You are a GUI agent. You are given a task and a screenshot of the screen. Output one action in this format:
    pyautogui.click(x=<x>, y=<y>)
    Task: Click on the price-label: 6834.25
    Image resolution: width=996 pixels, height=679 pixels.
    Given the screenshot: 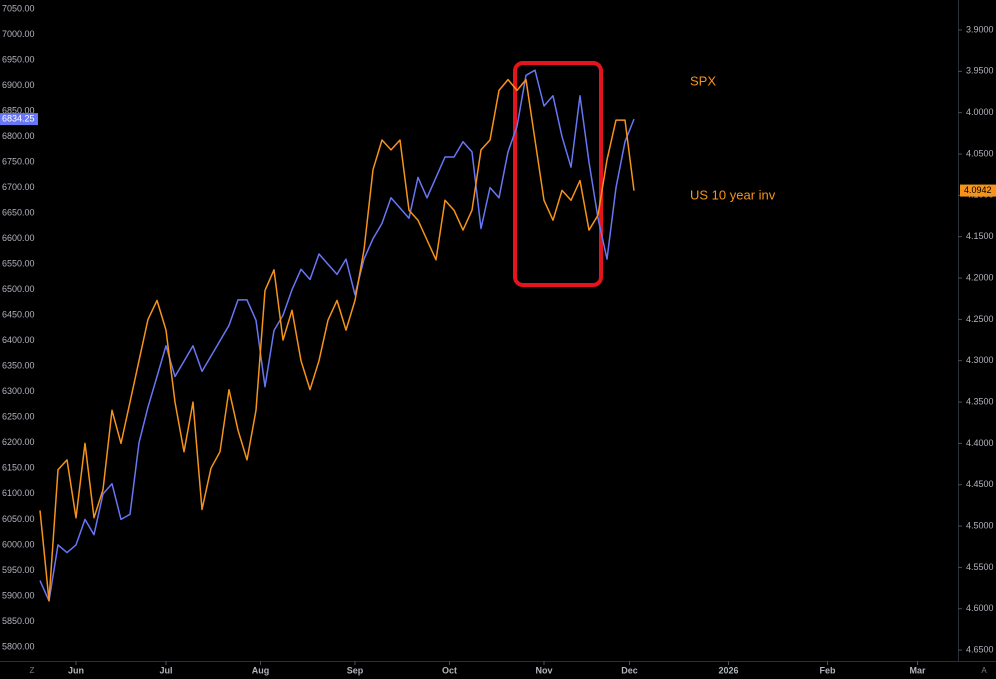 What is the action you would take?
    pyautogui.click(x=18, y=118)
    